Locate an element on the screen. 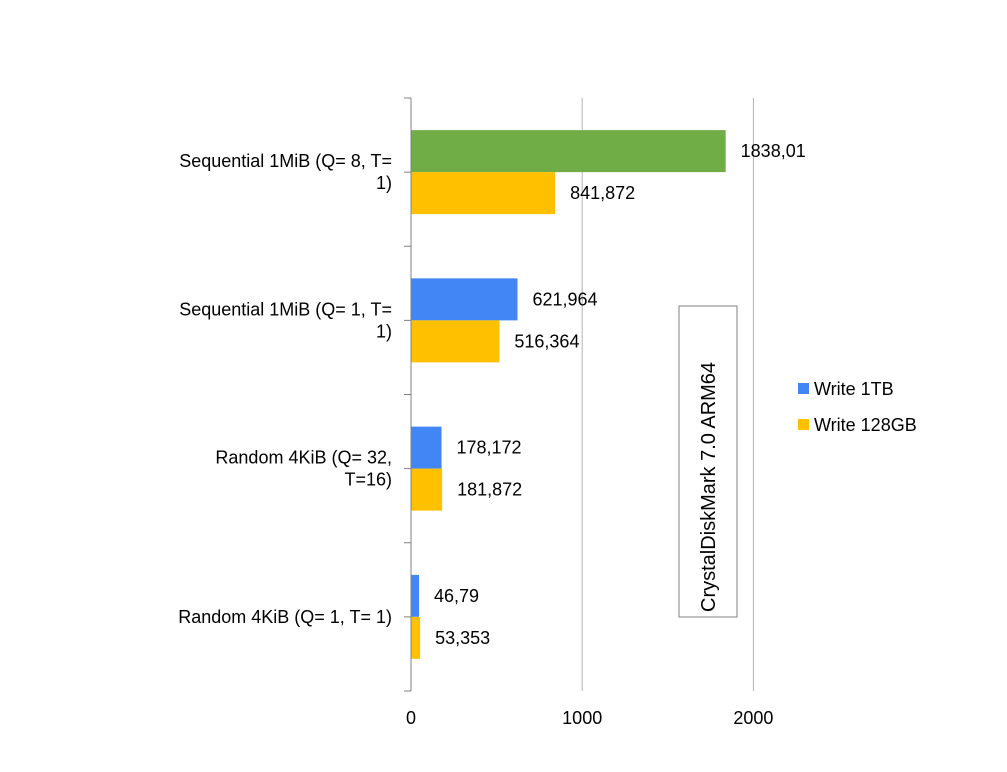  value-label: 181,872 is located at coordinates (489, 490).